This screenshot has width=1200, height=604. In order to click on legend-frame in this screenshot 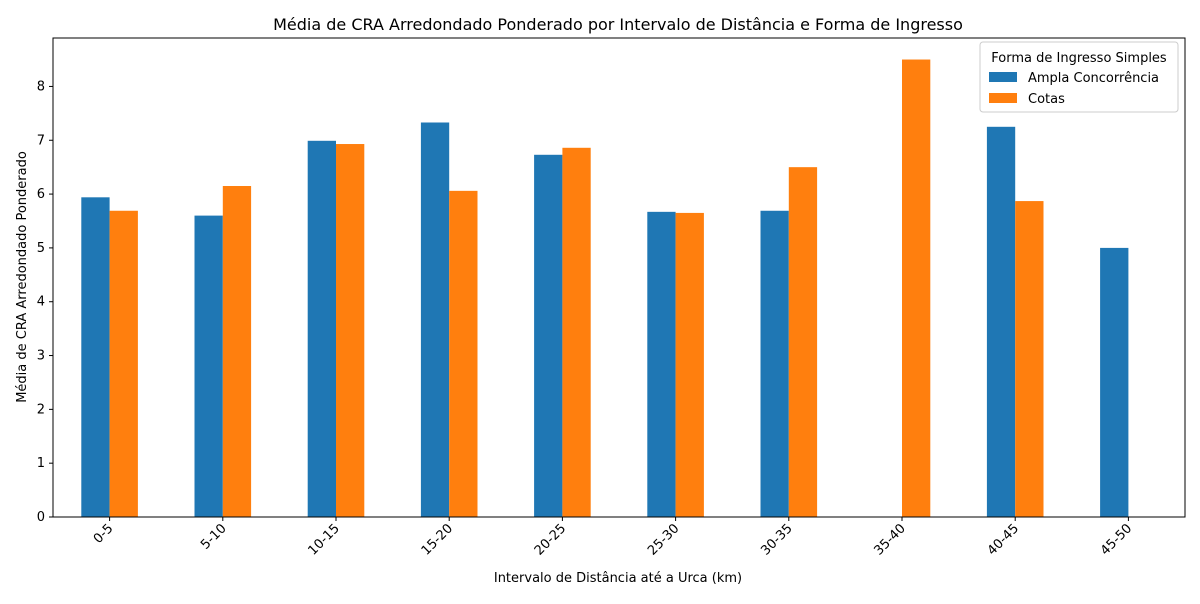, I will do `click(1079, 77)`.